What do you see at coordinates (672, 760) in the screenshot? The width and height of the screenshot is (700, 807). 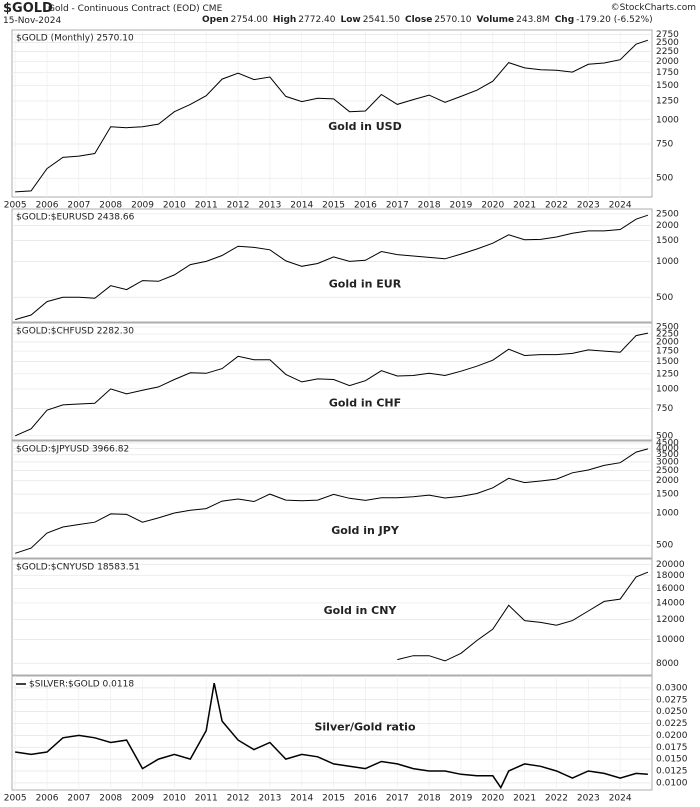 I see `y-tick-label: 0.0150` at bounding box center [672, 760].